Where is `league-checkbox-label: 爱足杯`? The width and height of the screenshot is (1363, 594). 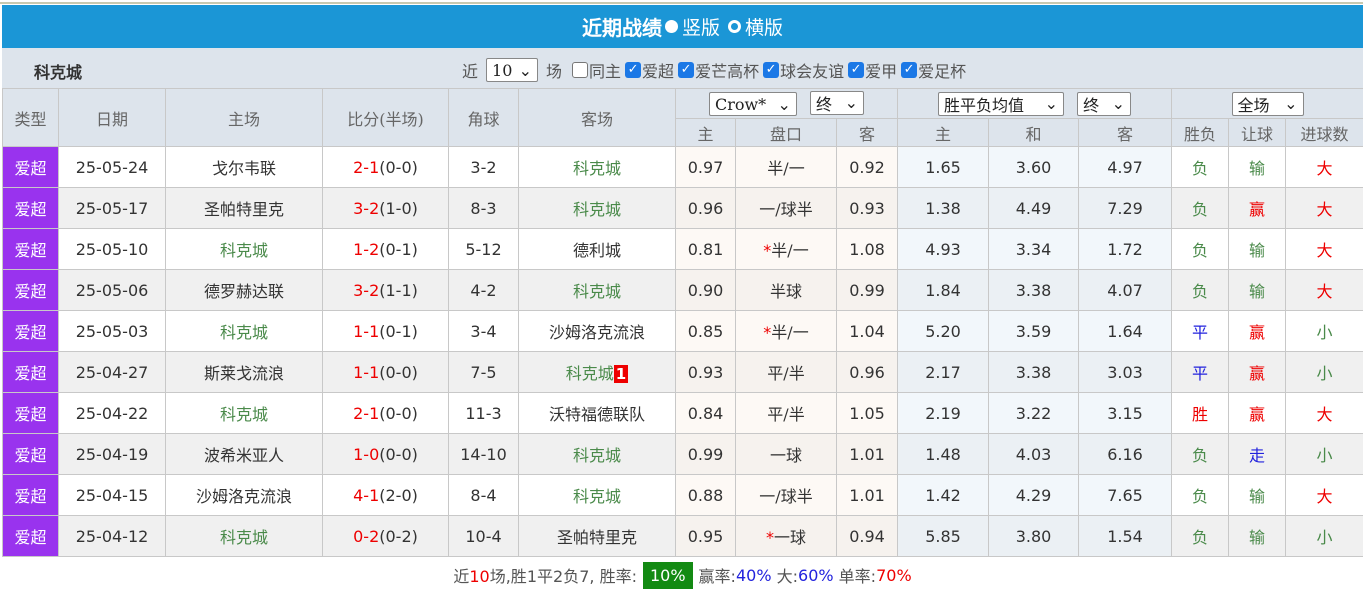 league-checkbox-label: 爱足杯 is located at coordinates (942, 71).